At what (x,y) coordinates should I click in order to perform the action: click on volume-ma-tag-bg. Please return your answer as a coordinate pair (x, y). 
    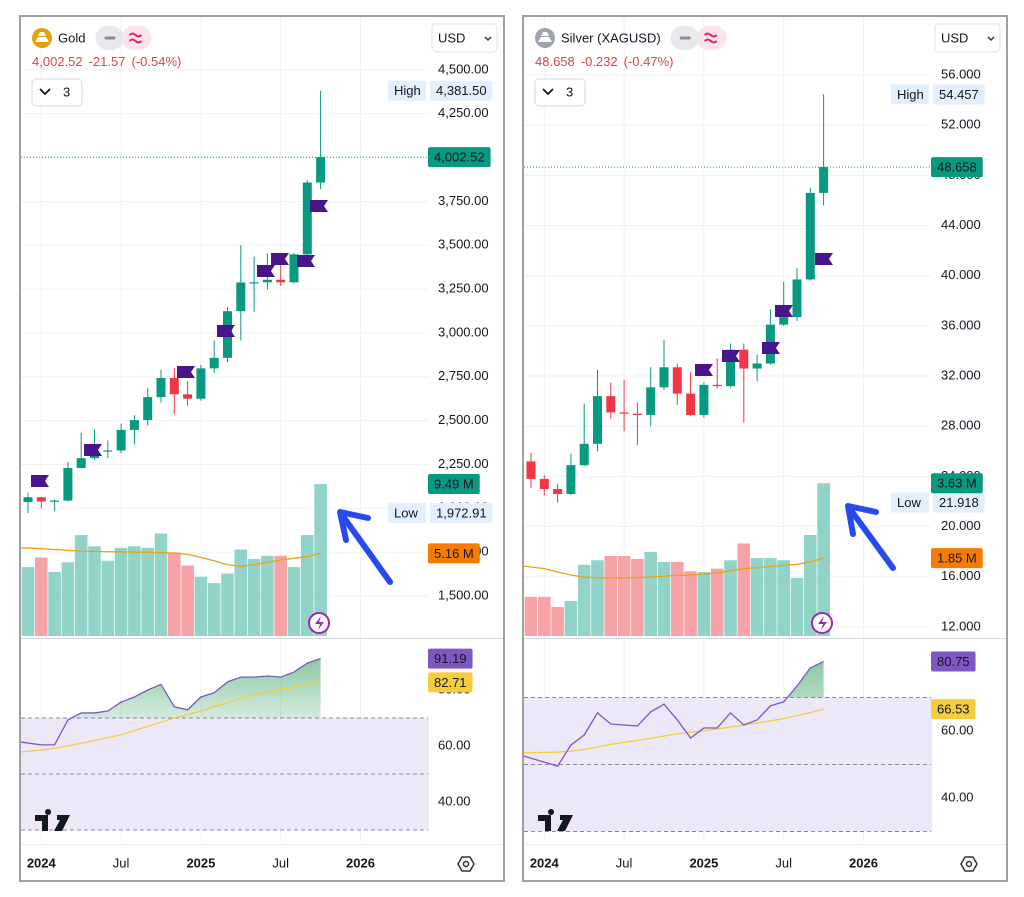
    Looking at the image, I should click on (957, 558).